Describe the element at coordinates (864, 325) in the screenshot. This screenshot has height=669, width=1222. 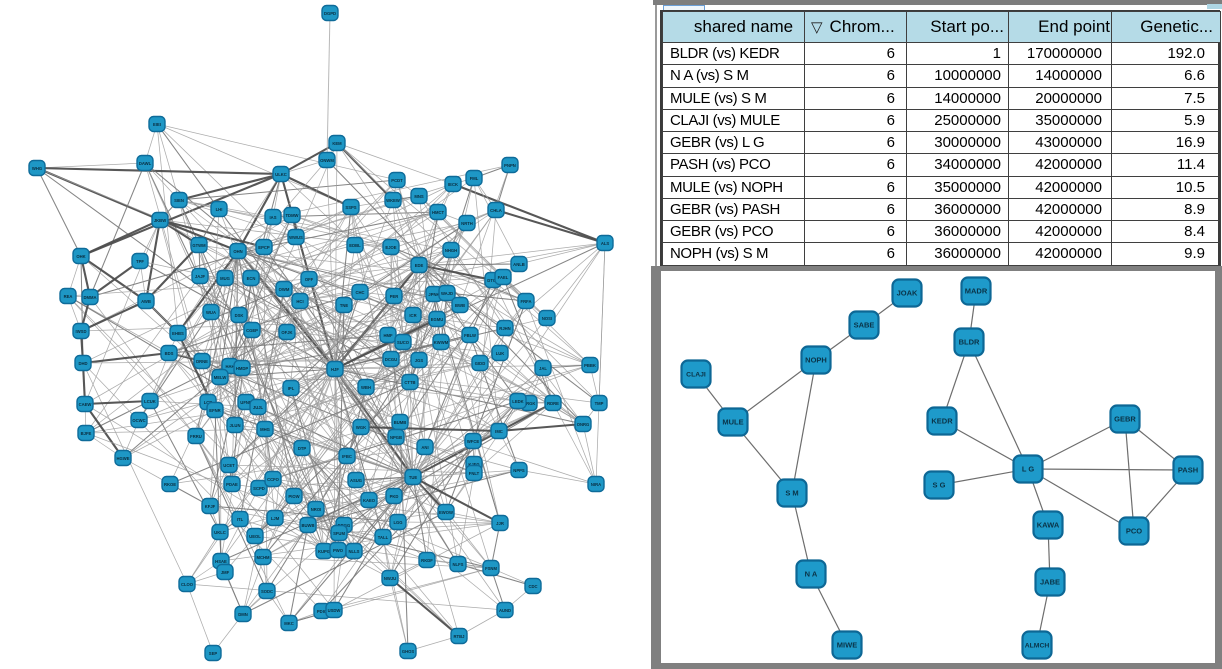
I see `svg-text: SABE` at that location.